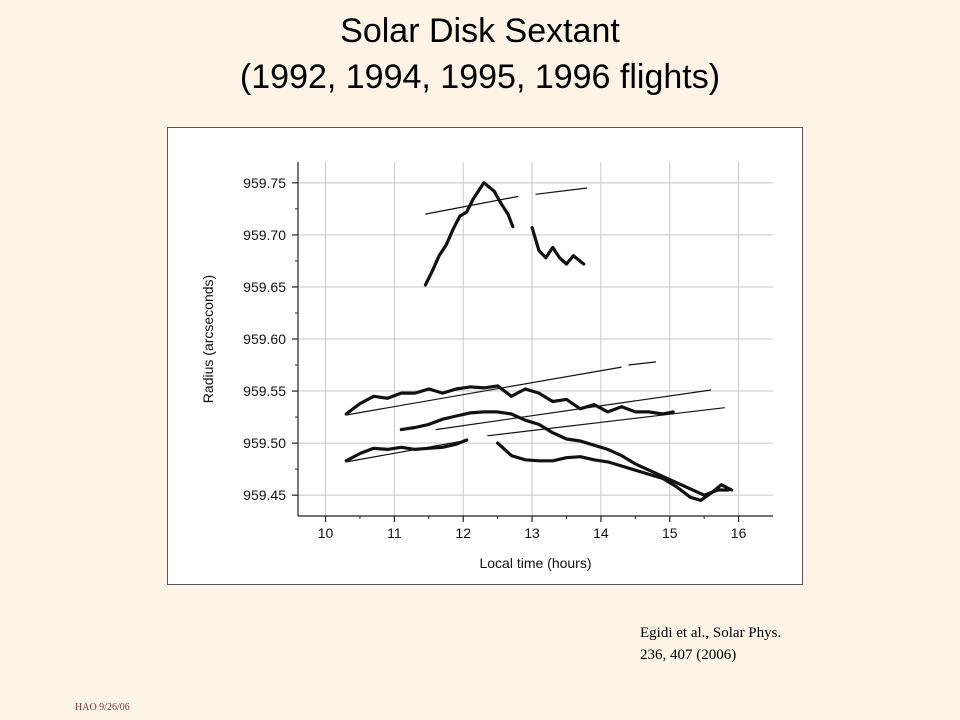  What do you see at coordinates (739, 533) in the screenshot?
I see `x-tick-label: 16` at bounding box center [739, 533].